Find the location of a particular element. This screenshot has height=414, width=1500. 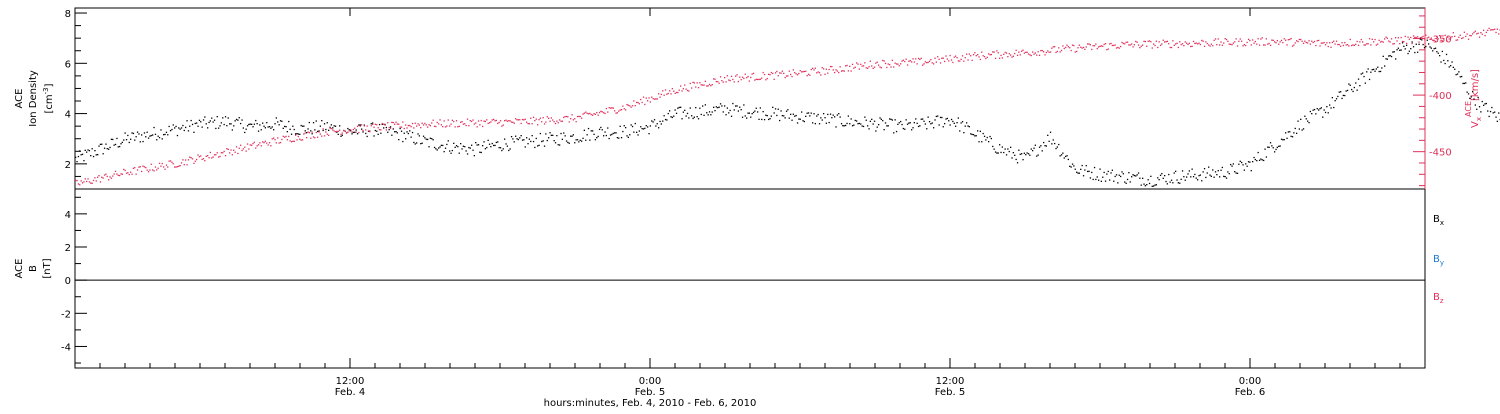

x-tick-label-time: 0:00 is located at coordinates (1250, 381).